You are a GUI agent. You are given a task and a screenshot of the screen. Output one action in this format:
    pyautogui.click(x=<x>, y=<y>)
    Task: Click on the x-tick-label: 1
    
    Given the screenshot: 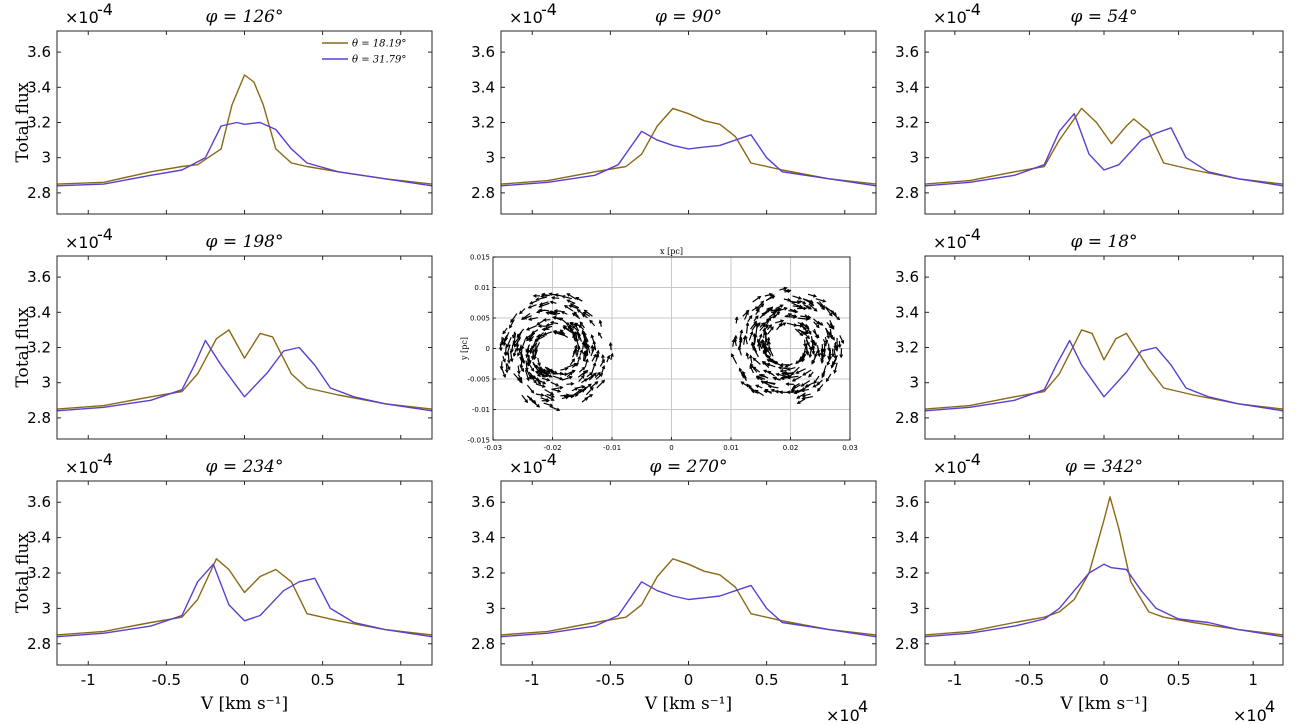 What is the action you would take?
    pyautogui.click(x=845, y=680)
    